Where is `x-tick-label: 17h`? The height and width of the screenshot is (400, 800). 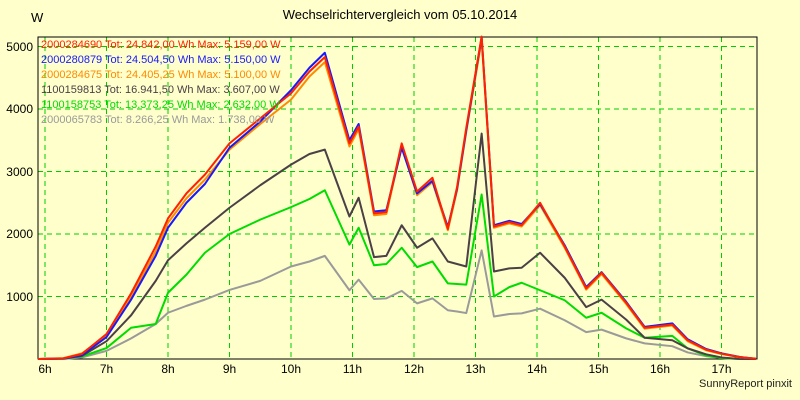 x-tick-label: 17h is located at coordinates (721, 369).